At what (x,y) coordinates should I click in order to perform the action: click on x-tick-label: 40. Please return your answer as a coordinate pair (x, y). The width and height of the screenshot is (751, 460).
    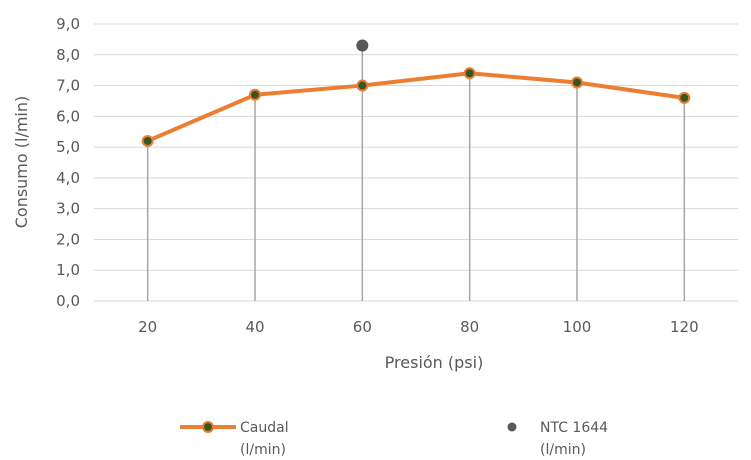
    Looking at the image, I should click on (254, 327).